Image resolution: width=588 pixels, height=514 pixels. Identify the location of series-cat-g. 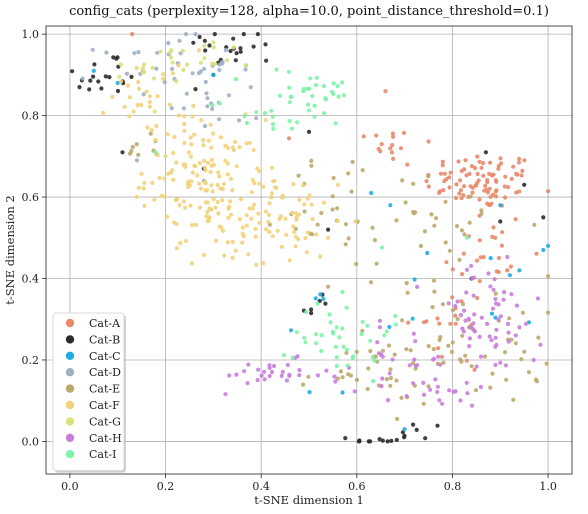
(182, 99).